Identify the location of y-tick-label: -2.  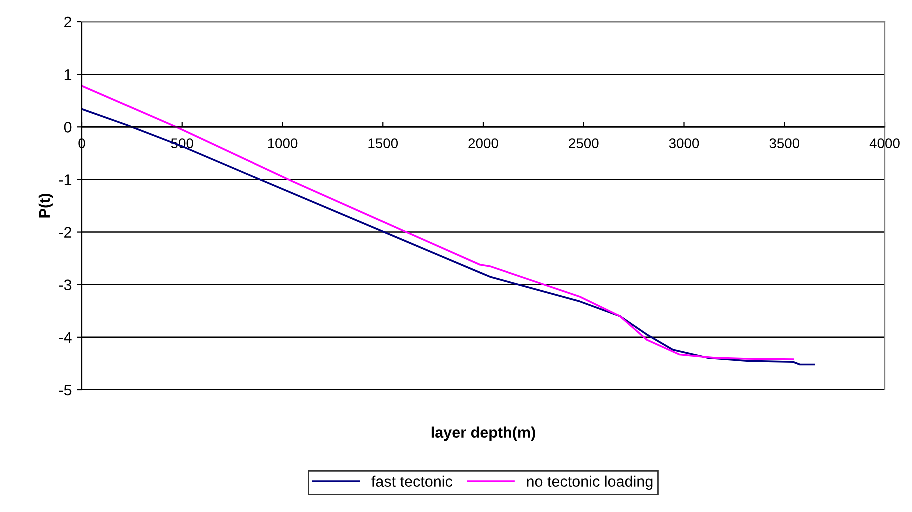
(65, 232).